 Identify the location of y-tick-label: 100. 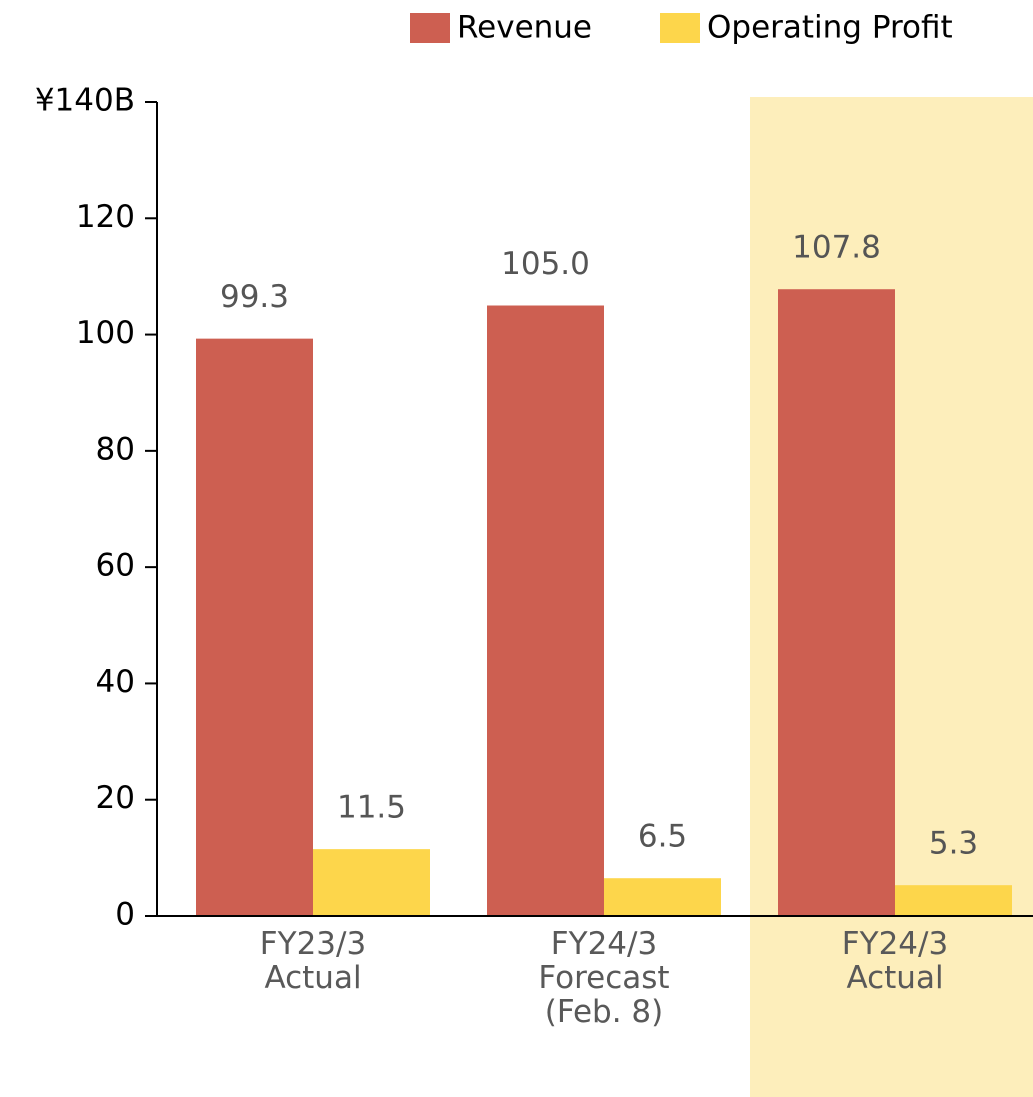
(105, 333).